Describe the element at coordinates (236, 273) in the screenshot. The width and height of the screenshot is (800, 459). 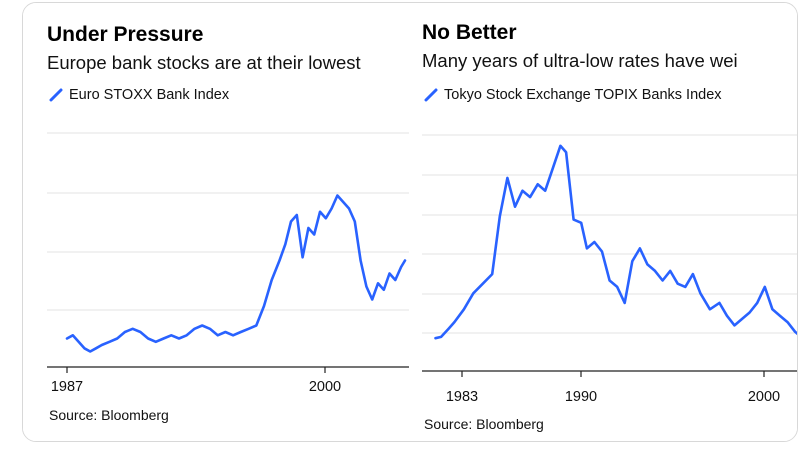
I see `series-line` at that location.